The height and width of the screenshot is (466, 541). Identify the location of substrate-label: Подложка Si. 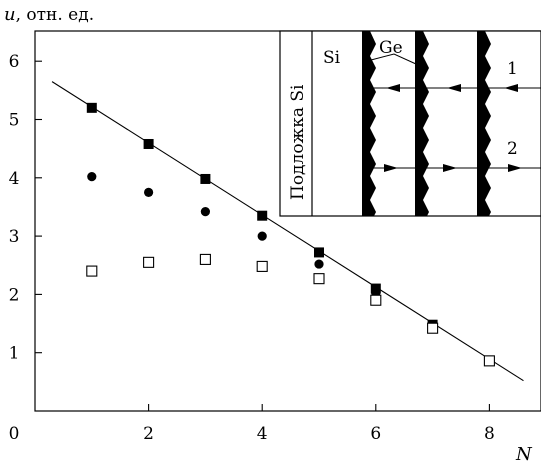
(298, 142).